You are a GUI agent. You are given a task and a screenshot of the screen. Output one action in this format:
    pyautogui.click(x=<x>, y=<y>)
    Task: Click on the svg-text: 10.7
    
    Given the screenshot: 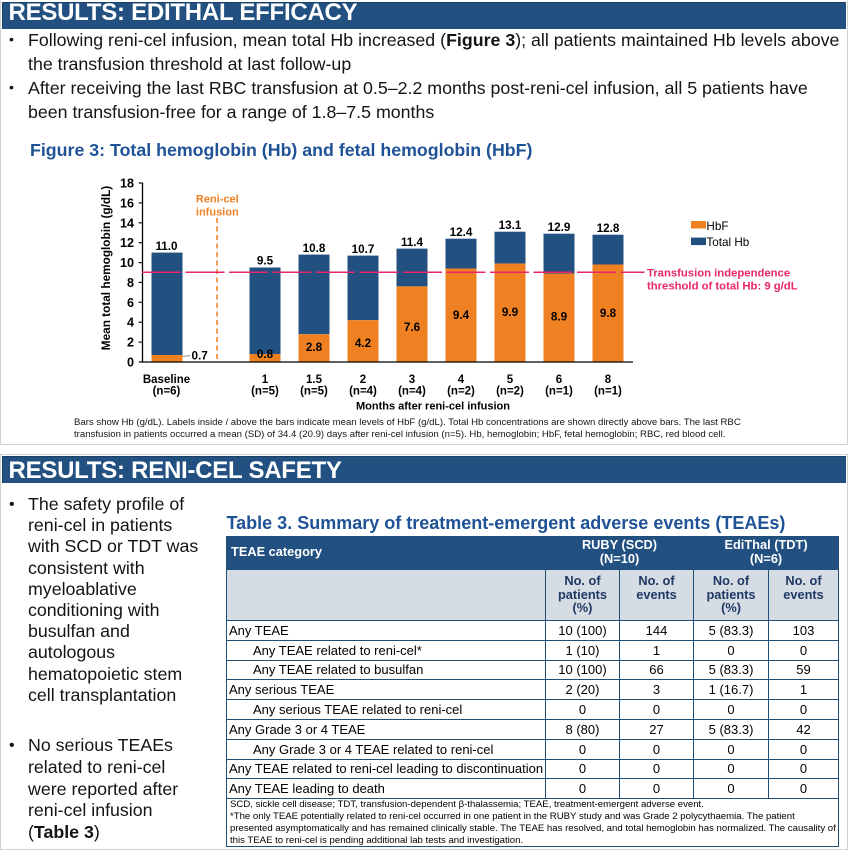 What is the action you would take?
    pyautogui.click(x=363, y=249)
    